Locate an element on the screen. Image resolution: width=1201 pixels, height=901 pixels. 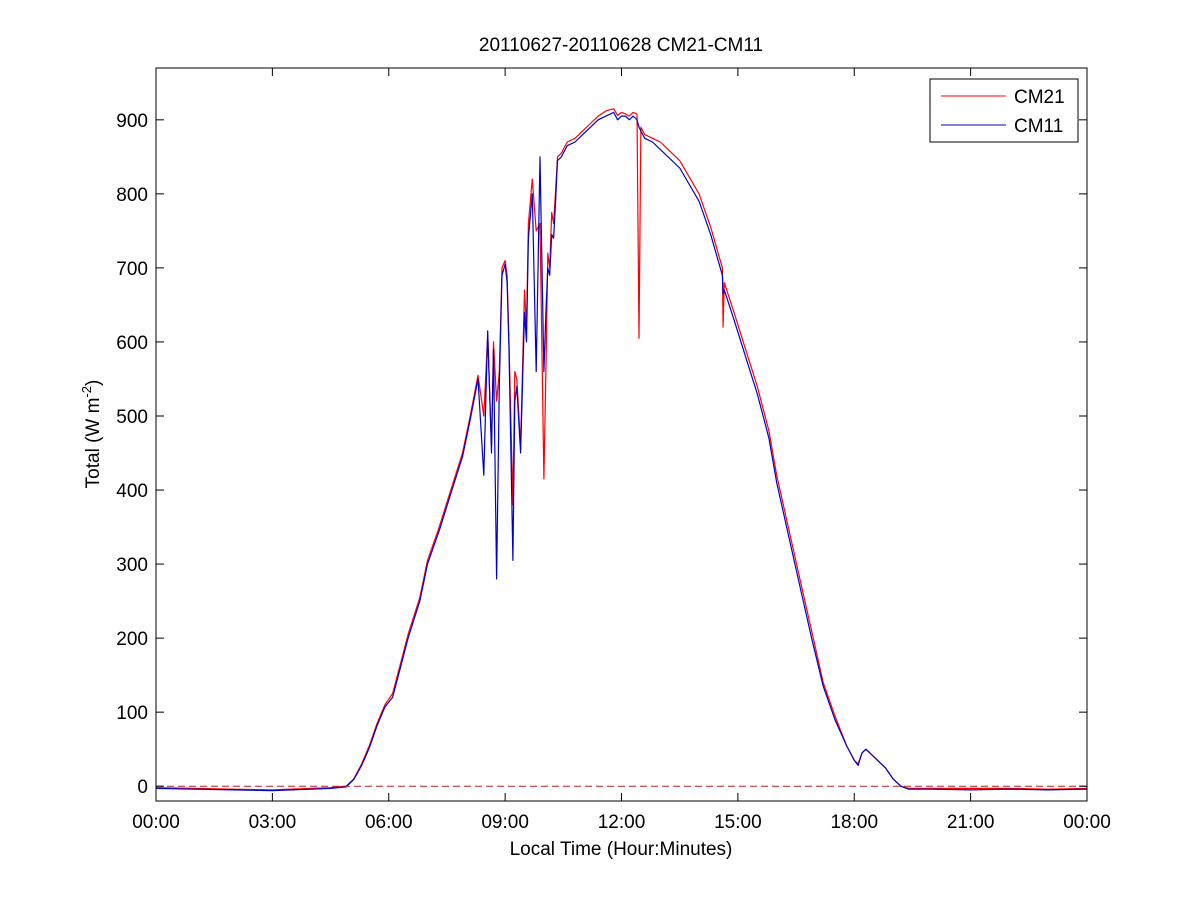
y-axis-label-superscript: -2 is located at coordinates (86, 392).